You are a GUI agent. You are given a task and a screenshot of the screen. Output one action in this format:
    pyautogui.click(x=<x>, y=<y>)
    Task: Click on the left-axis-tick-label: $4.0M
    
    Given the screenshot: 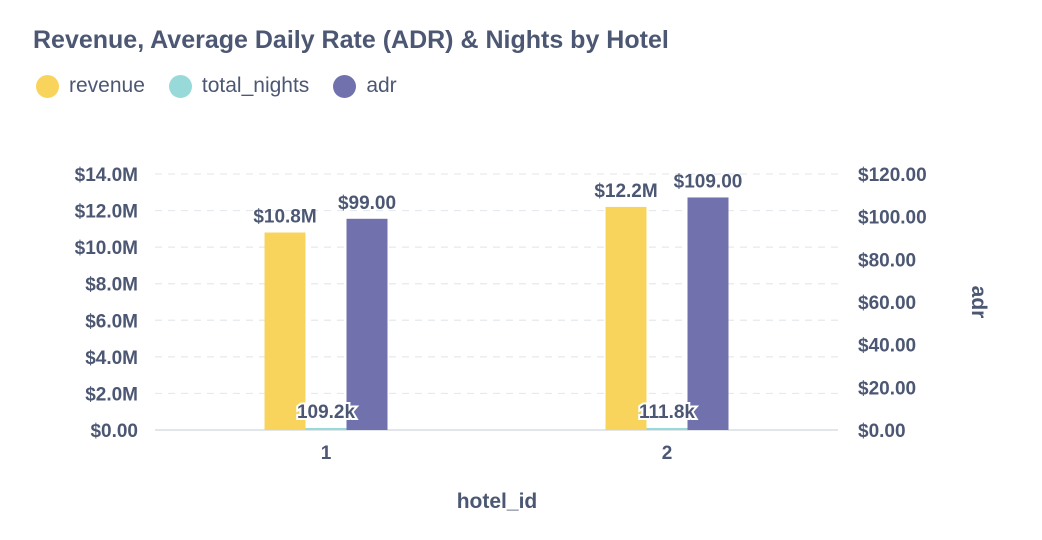 What is the action you would take?
    pyautogui.click(x=111, y=358)
    